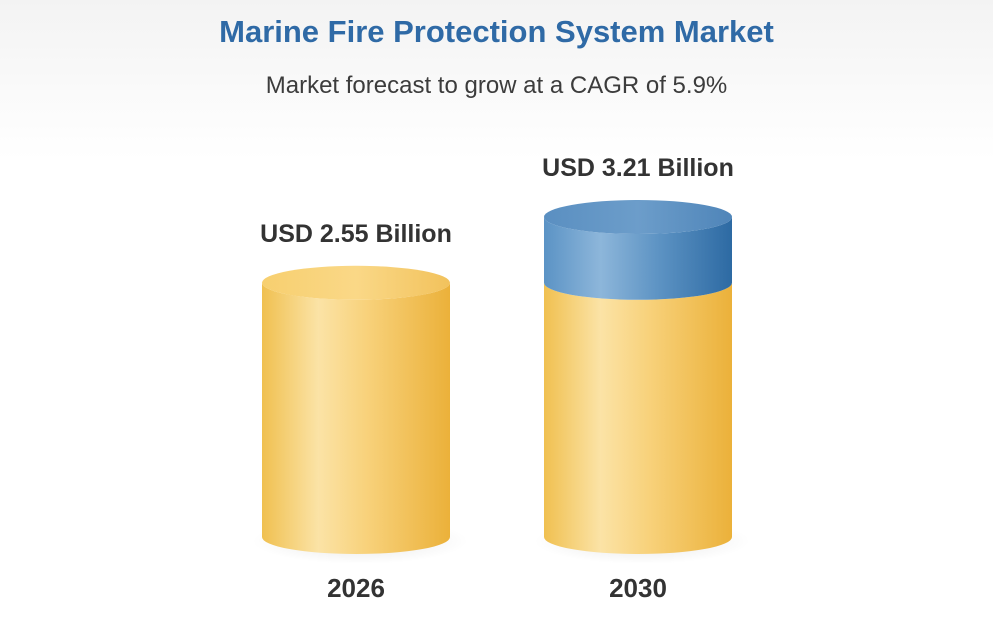 The width and height of the screenshot is (993, 617). I want to click on chart-title: Marine Fire Protection System Market, so click(496, 31).